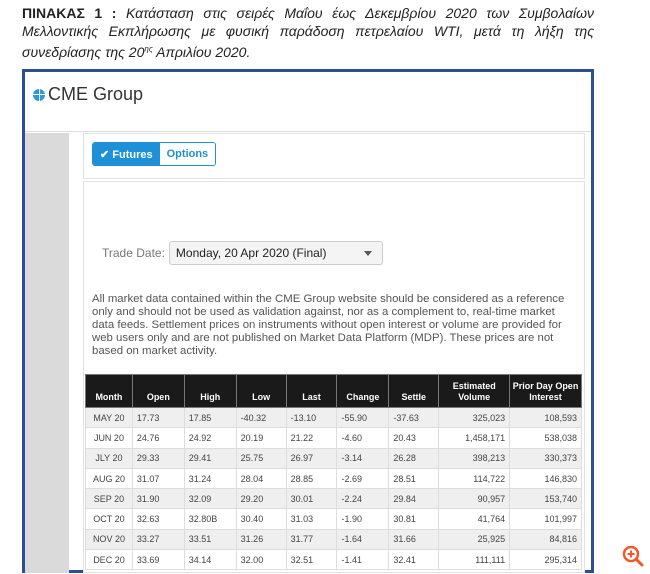 The height and width of the screenshot is (574, 650). What do you see at coordinates (158, 458) in the screenshot?
I see `table-cell: 29.33` at bounding box center [158, 458].